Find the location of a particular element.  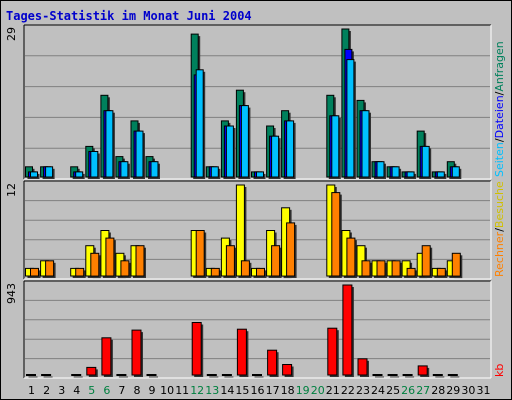

legend-kb: kb is located at coordinates (499, 370).